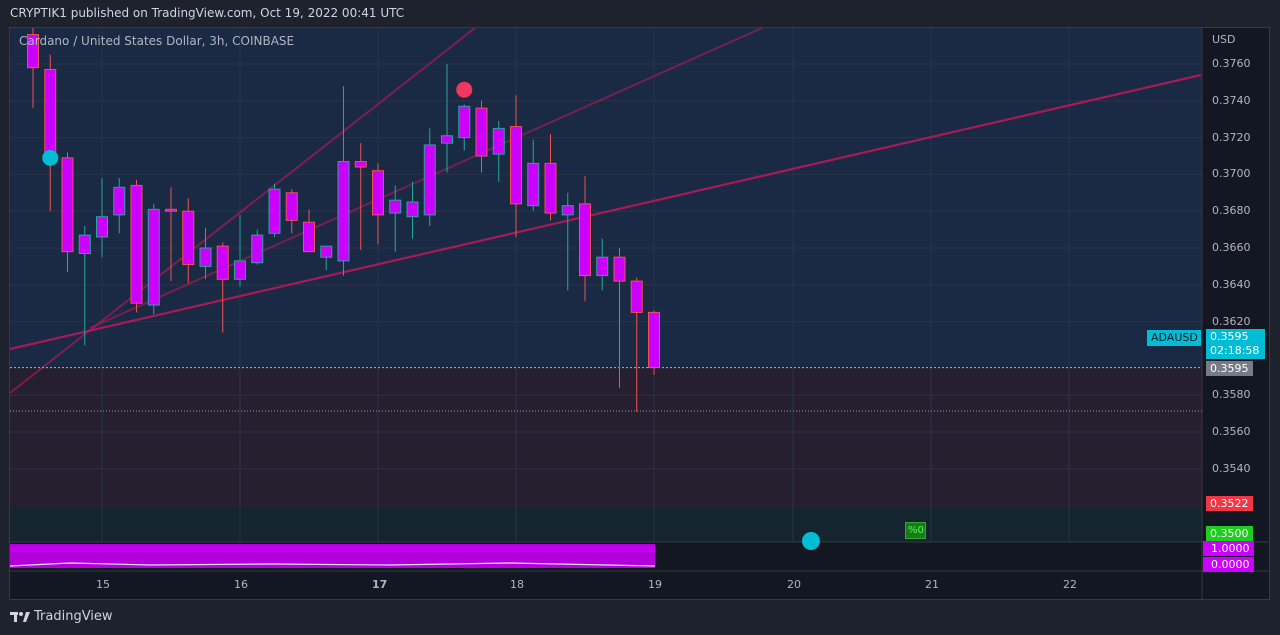 This screenshot has width=1280, height=635. Describe the element at coordinates (1229, 368) in the screenshot. I see `price-badge-close: 0.3595` at that location.